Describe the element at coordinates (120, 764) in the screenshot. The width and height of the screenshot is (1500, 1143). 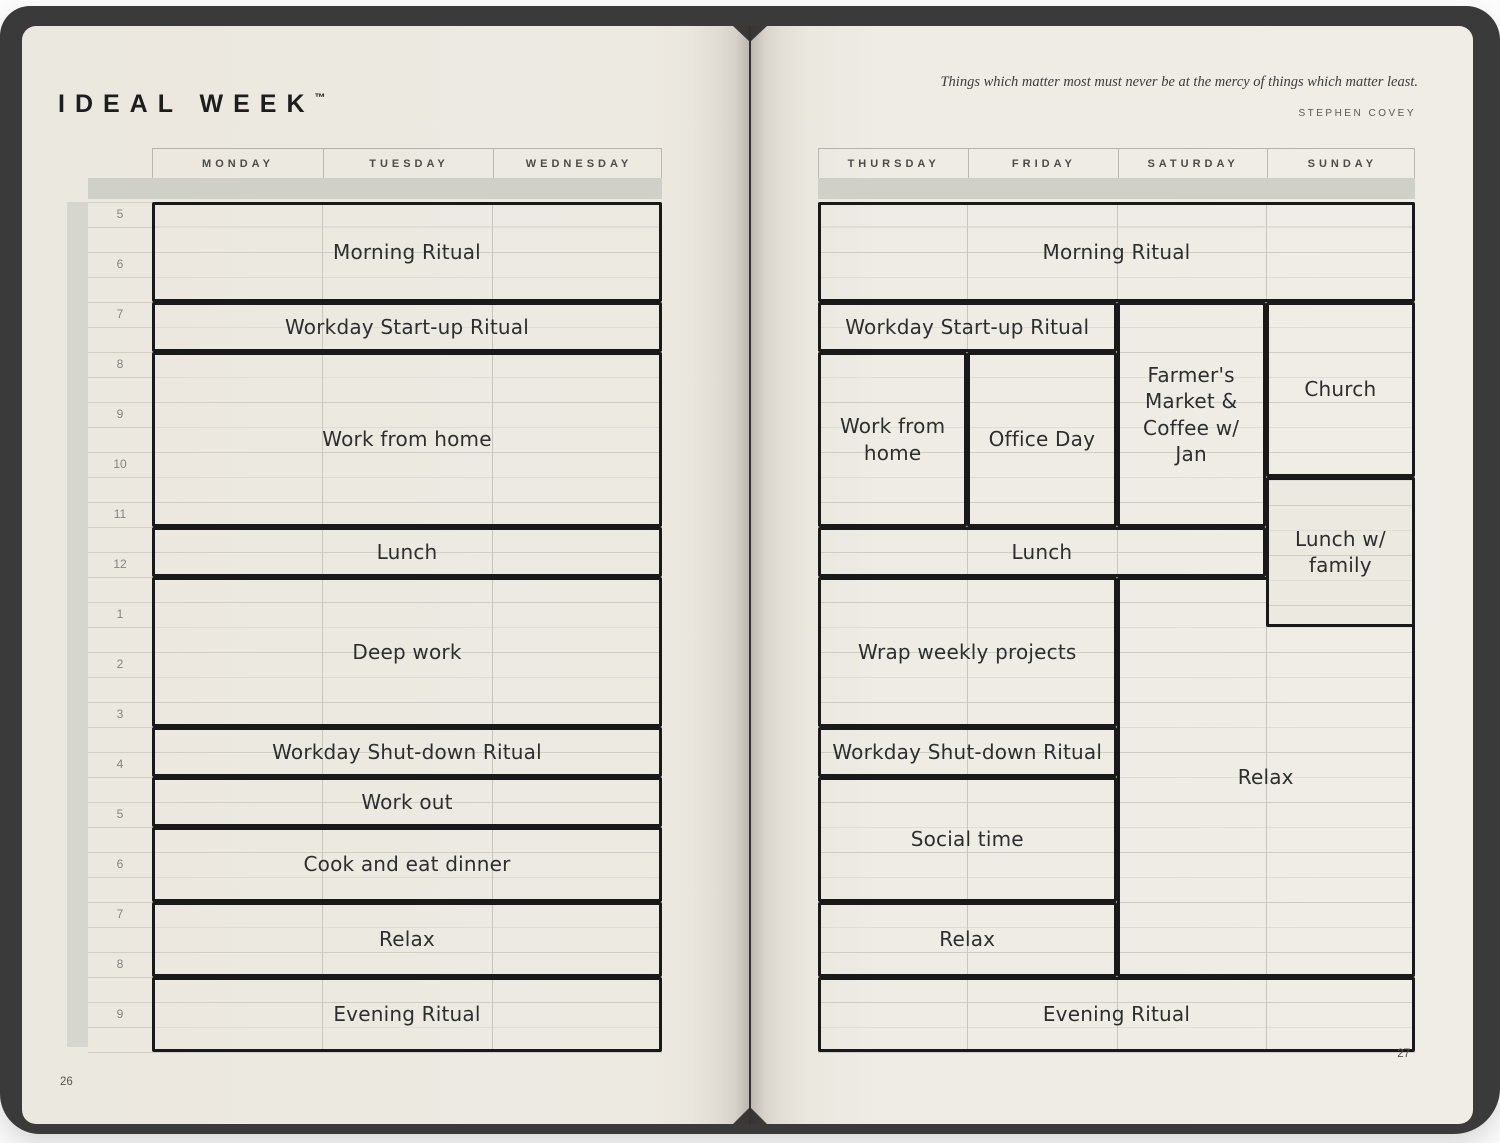
I see `time-label: 4` at that location.